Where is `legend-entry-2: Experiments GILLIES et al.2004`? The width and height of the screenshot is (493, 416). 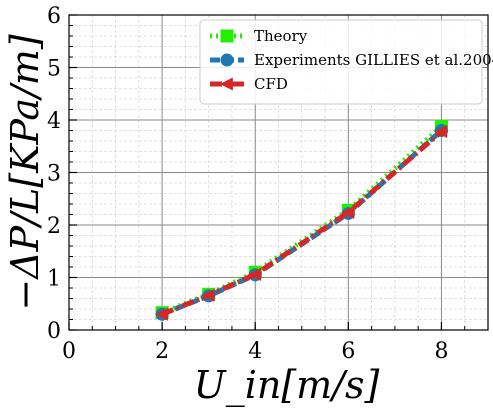 legend-entry-2: Experiments GILLIES et al.2004 is located at coordinates (351, 60).